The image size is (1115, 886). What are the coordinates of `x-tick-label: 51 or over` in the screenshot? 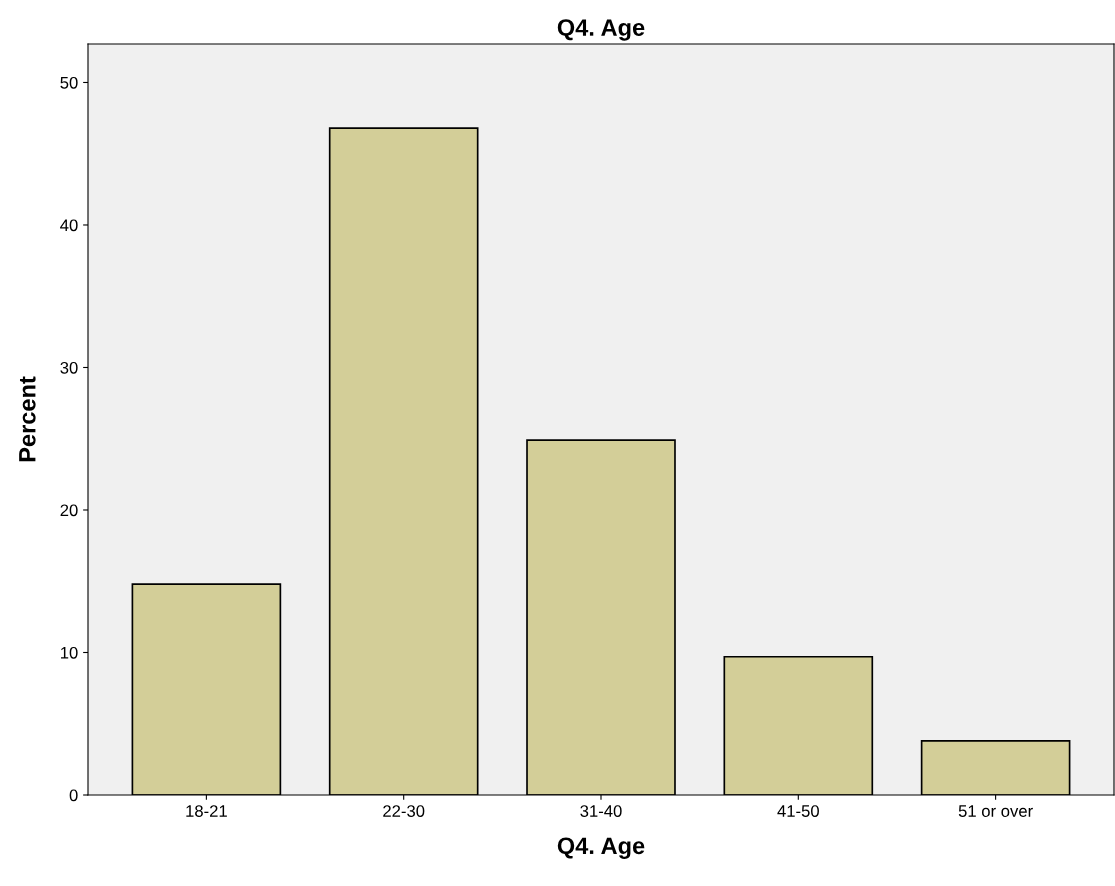 It's located at (995, 811).